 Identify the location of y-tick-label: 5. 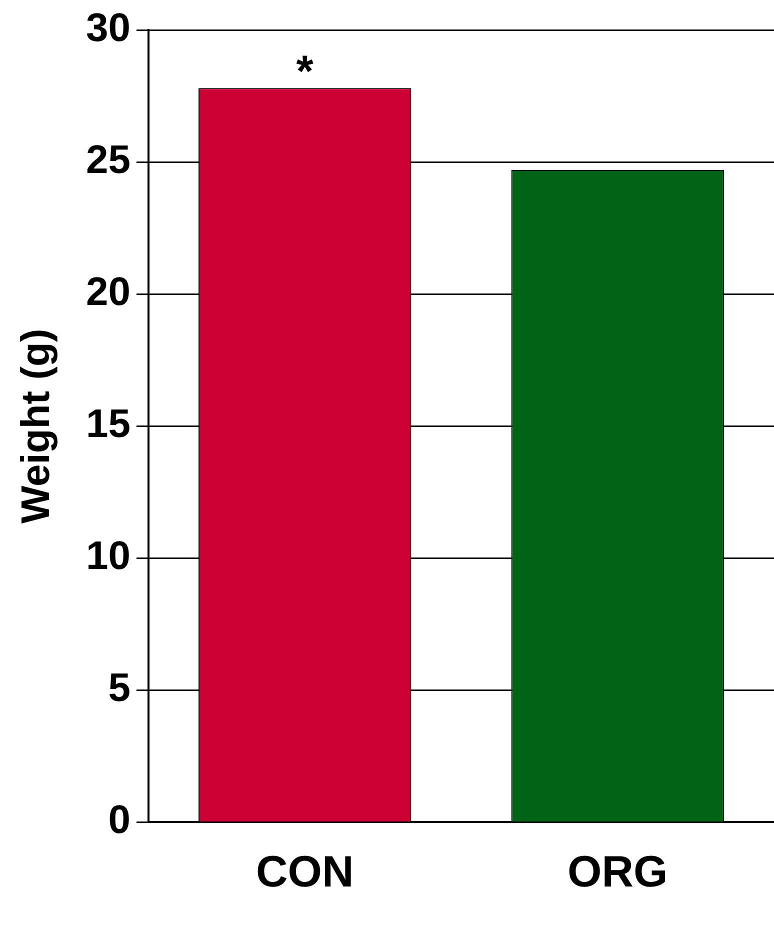
(119, 688).